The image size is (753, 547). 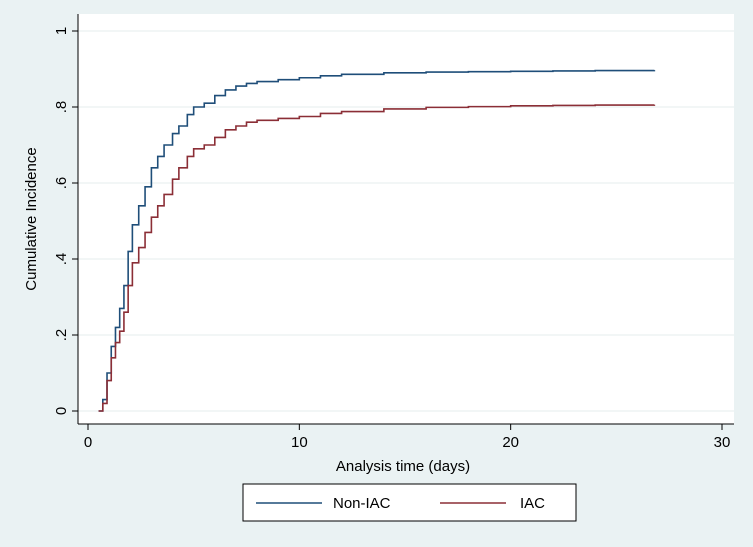 What do you see at coordinates (88, 442) in the screenshot?
I see `x-tick-label-0: 0` at bounding box center [88, 442].